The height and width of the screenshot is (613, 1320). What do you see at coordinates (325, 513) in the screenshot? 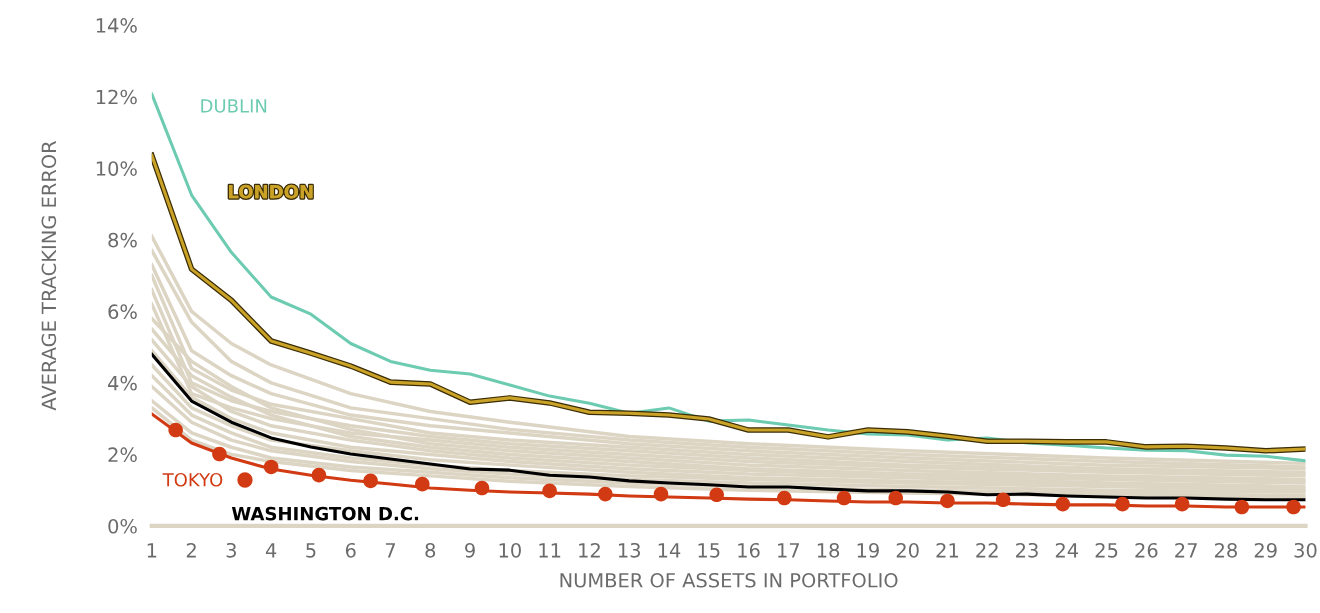
I see `text: WASHINGTON D.C.` at bounding box center [325, 513].